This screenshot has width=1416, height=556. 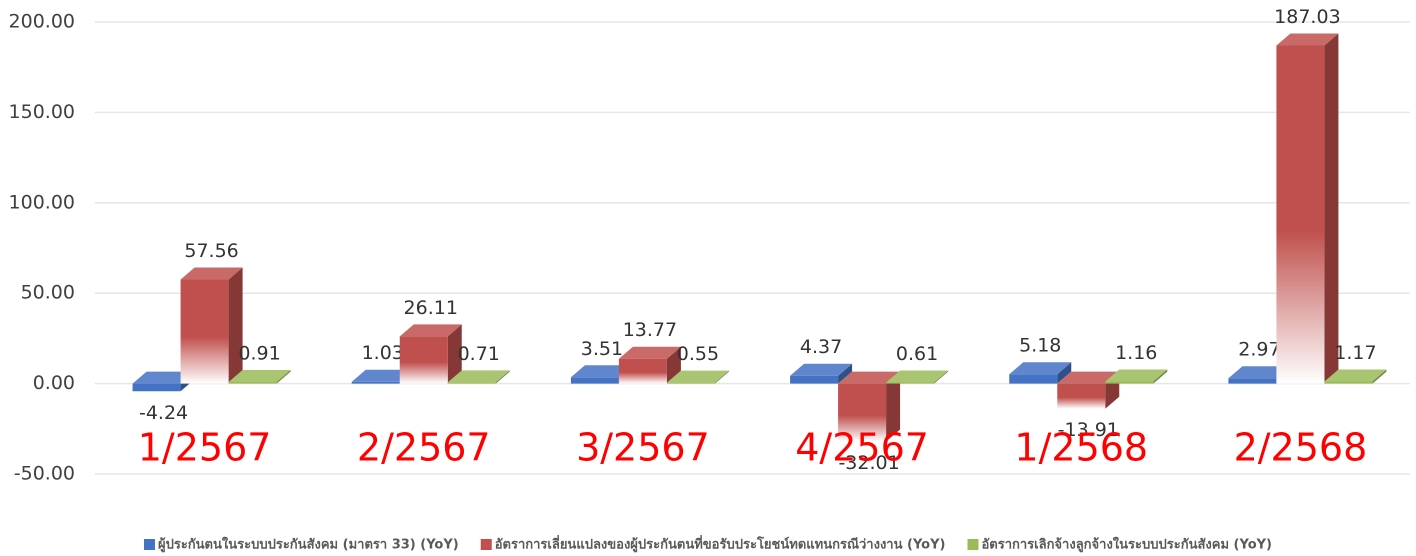 What do you see at coordinates (1259, 350) in the screenshot?
I see `value-label: 2.97` at bounding box center [1259, 350].